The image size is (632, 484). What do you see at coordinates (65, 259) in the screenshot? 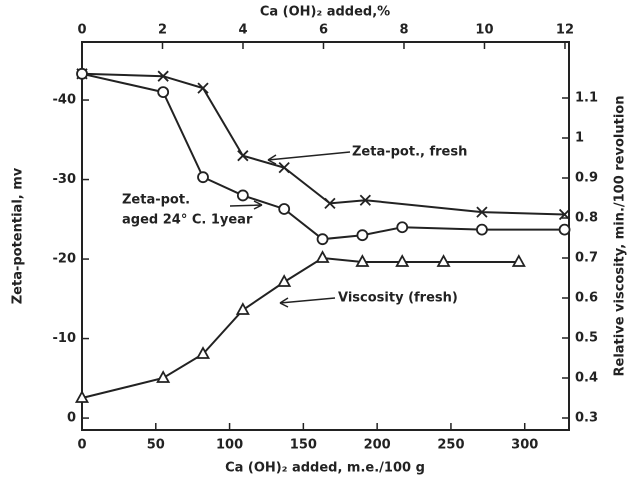
I see `y-tick-label: -20` at bounding box center [65, 259].